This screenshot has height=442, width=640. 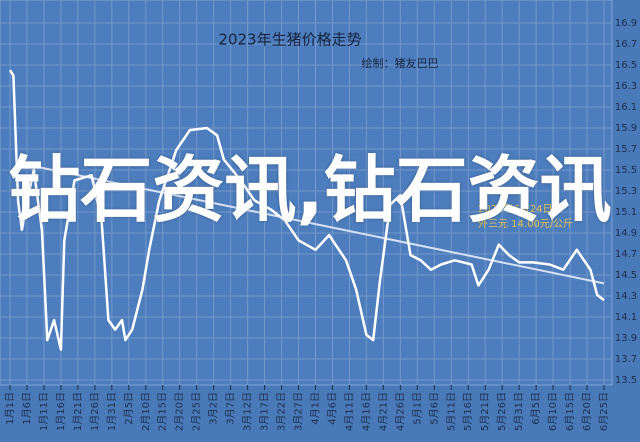 What do you see at coordinates (626, 359) in the screenshot?
I see `y-tick-label: 13.7` at bounding box center [626, 359].